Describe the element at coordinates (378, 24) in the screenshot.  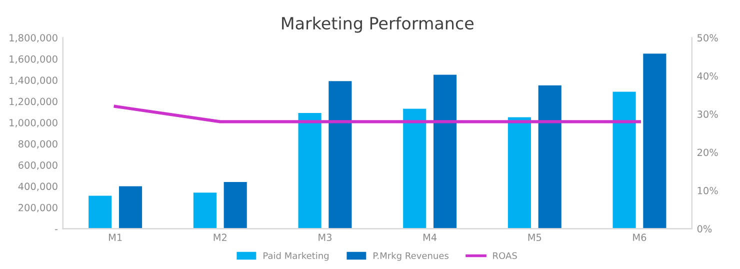
I see `chart-title: Marketing Performance` at that location.